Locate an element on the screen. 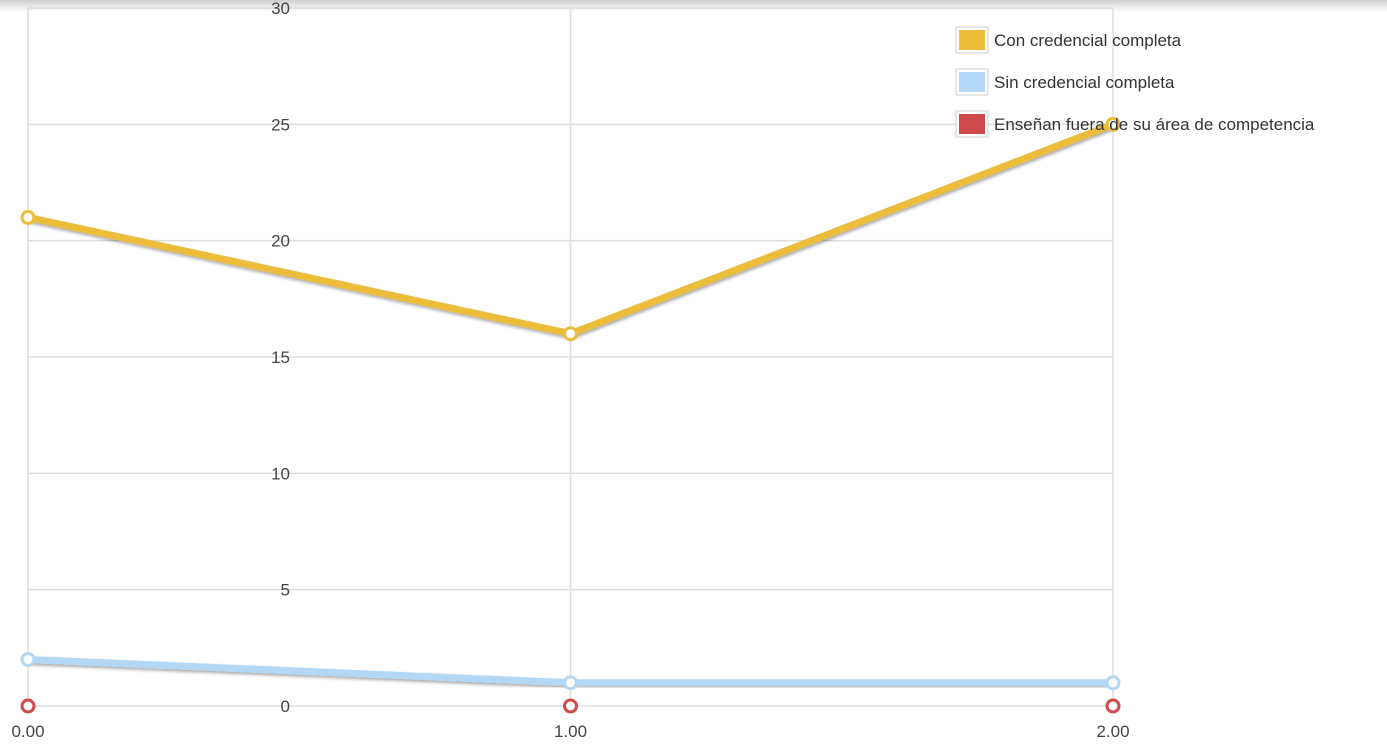 The height and width of the screenshot is (745, 1387). x-tick-label: 1.00 is located at coordinates (570, 731).